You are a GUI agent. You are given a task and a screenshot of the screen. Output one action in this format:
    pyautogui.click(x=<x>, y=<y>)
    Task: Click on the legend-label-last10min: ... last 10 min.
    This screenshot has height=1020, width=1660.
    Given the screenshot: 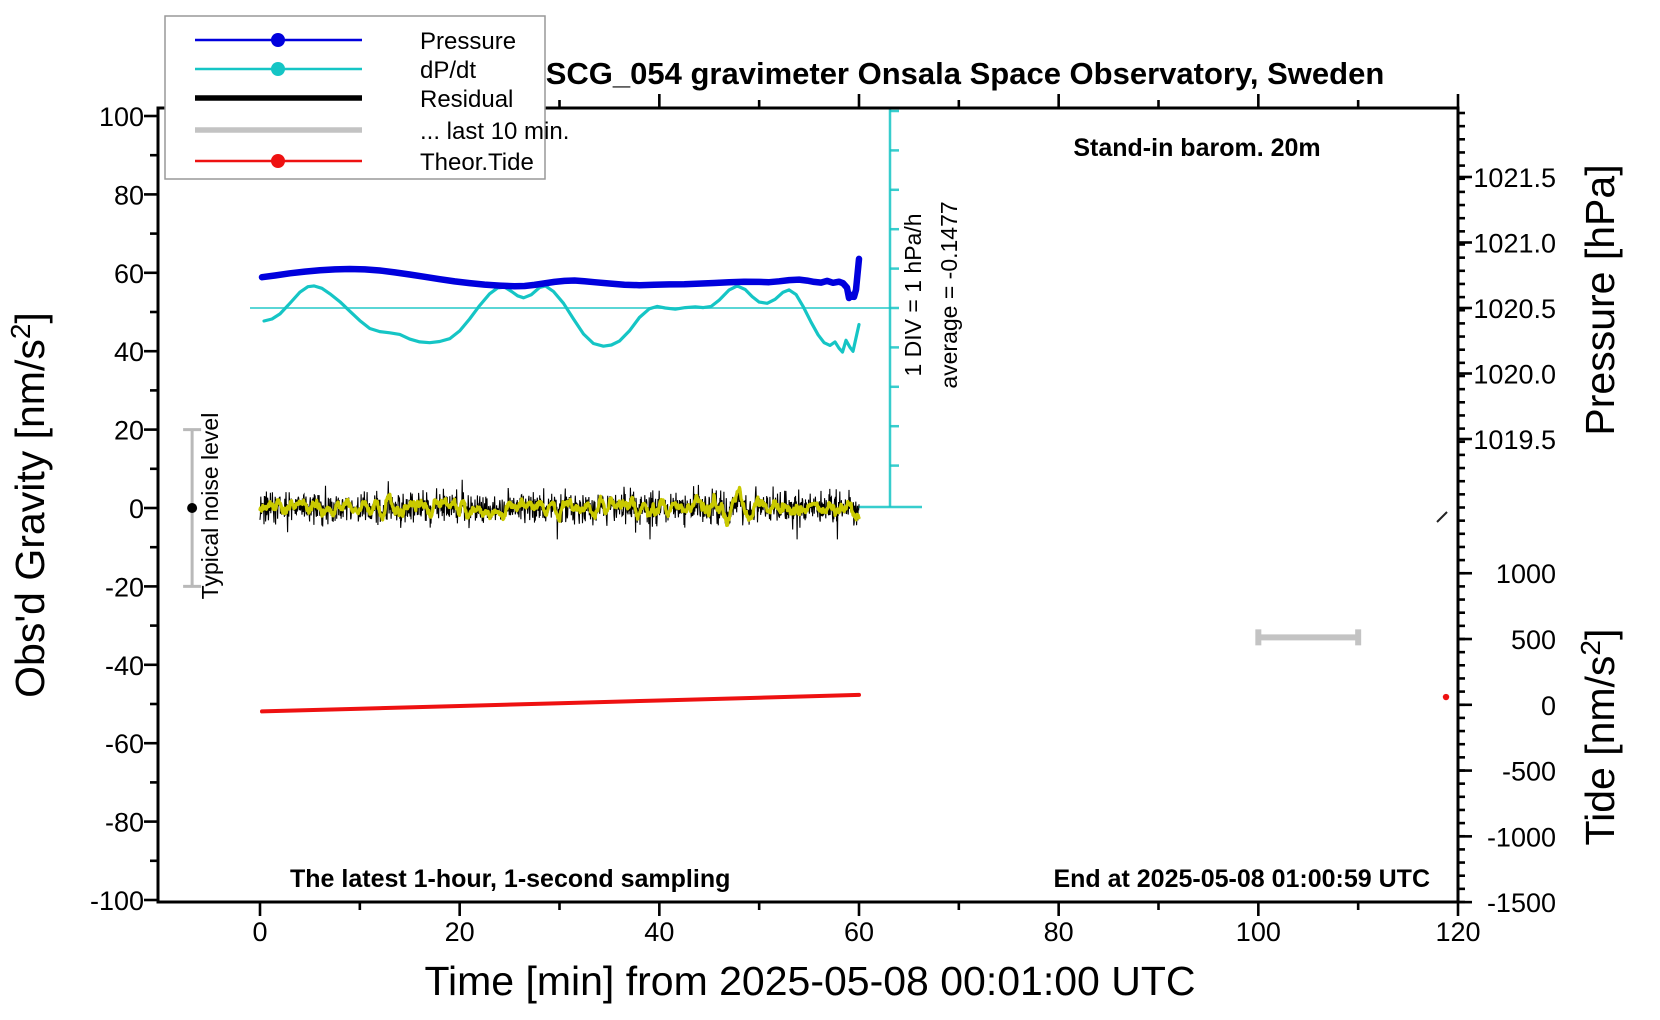 What is the action you would take?
    pyautogui.click(x=494, y=131)
    